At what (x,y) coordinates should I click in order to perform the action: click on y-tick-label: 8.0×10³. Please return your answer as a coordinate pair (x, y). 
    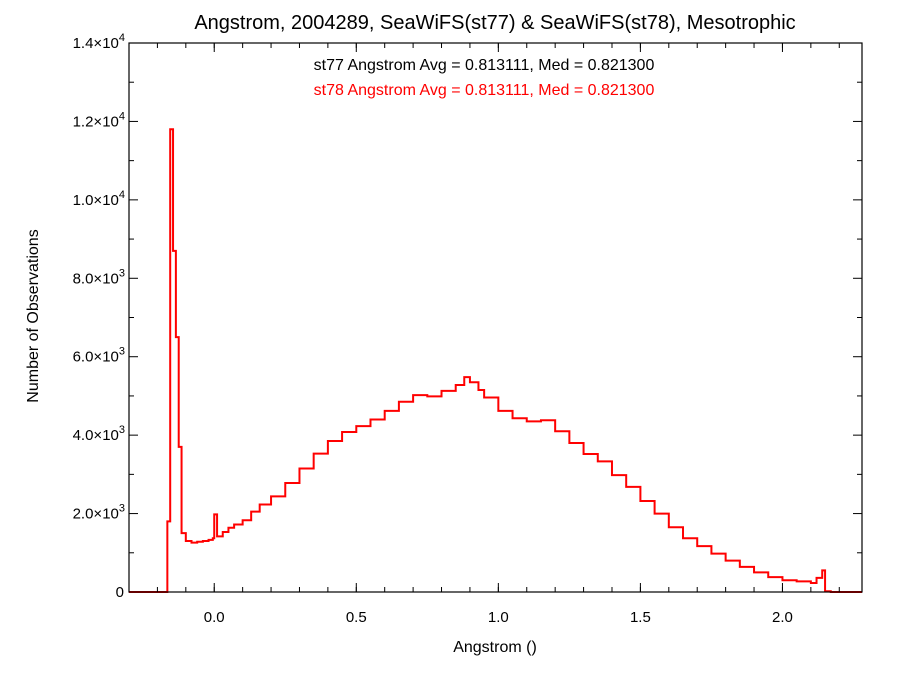
    Looking at the image, I should click on (99, 277).